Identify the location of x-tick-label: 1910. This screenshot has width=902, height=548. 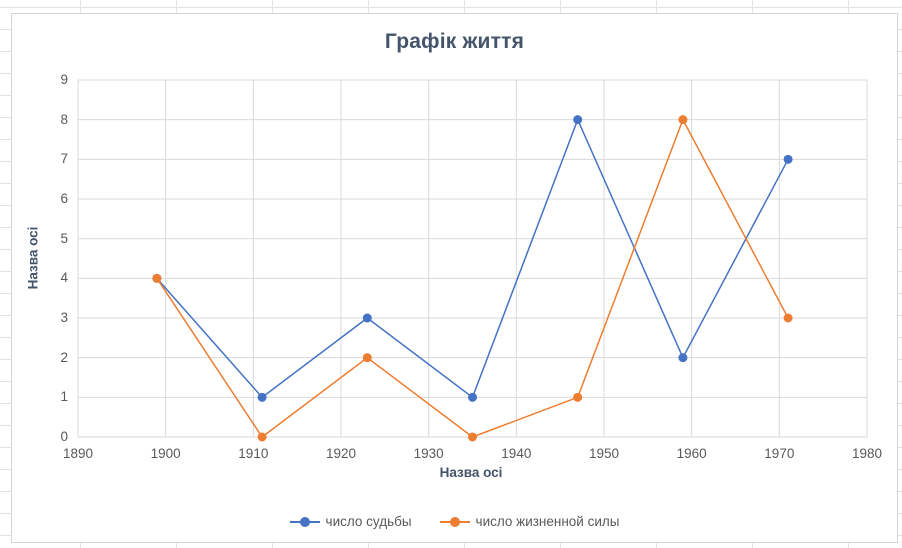
(253, 453).